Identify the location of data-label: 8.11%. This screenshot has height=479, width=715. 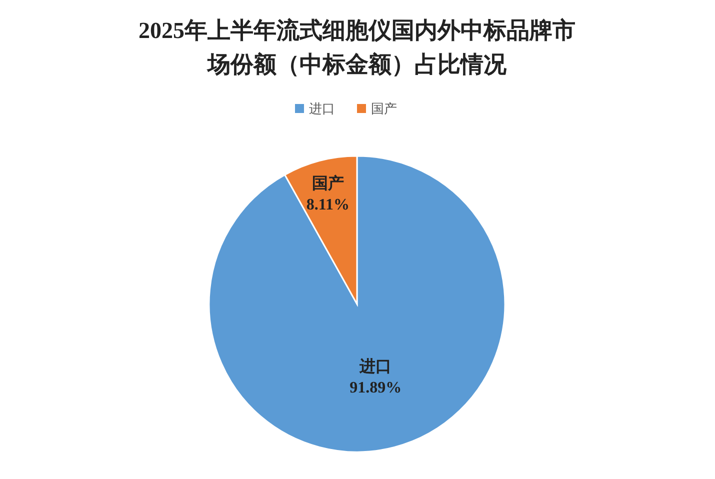
(328, 205).